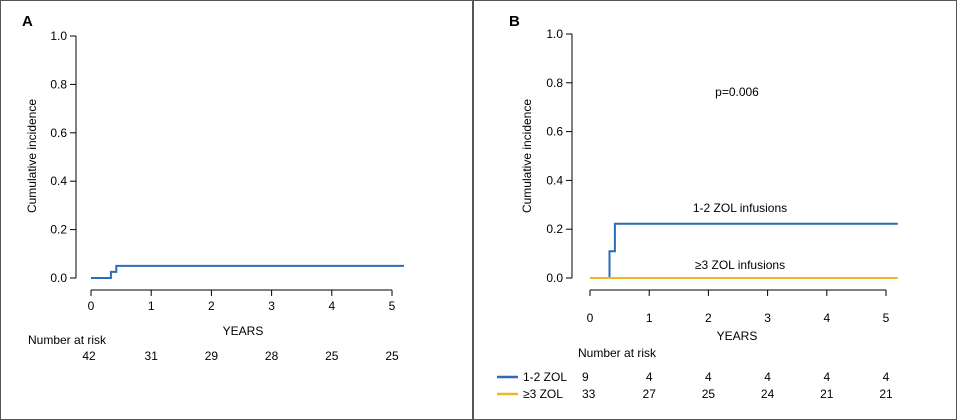 This screenshot has width=957, height=420. Describe the element at coordinates (554, 83) in the screenshot. I see `panel-b-ytick-label: 0.8` at that location.